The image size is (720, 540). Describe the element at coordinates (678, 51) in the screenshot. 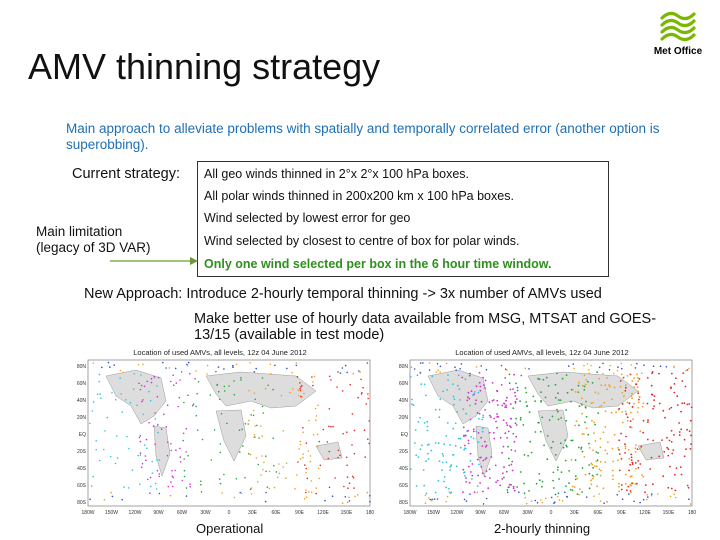

I see `logo-text: Met Office` at that location.